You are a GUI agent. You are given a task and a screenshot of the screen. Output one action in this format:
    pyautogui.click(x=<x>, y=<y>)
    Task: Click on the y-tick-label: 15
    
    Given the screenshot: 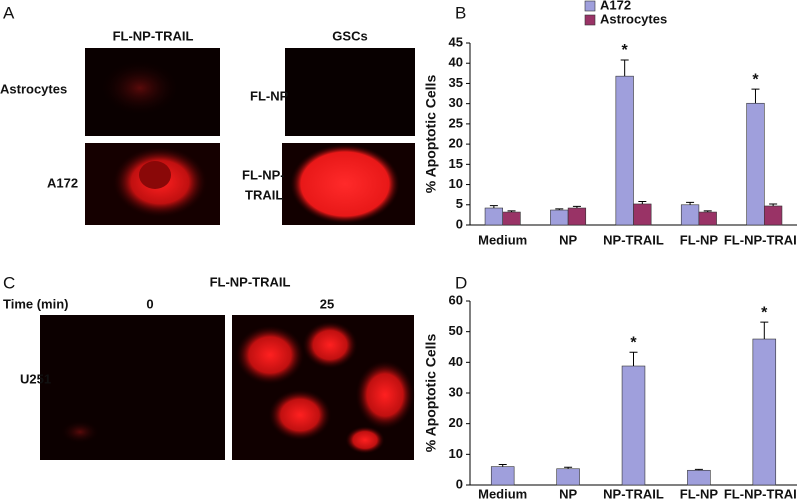 What is the action you would take?
    pyautogui.click(x=456, y=163)
    